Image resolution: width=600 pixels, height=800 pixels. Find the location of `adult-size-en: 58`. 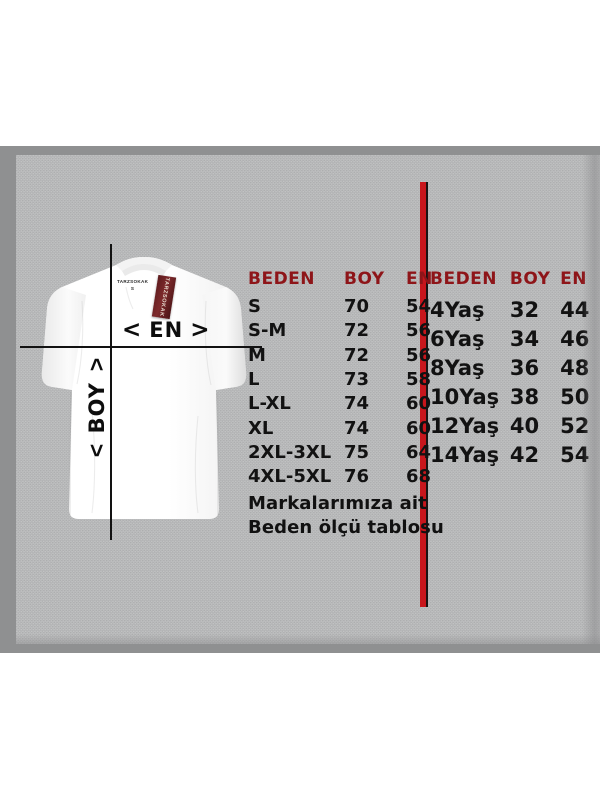

adult-size-en: 58 is located at coordinates (419, 379).